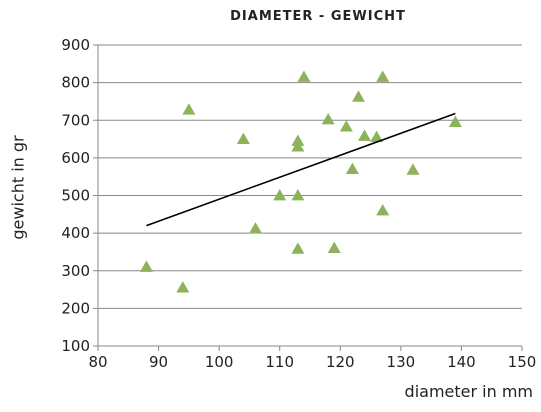 This screenshot has height=412, width=541. Describe the element at coordinates (318, 16) in the screenshot. I see `chart-title: DIAMETER - GEWICHT` at that location.